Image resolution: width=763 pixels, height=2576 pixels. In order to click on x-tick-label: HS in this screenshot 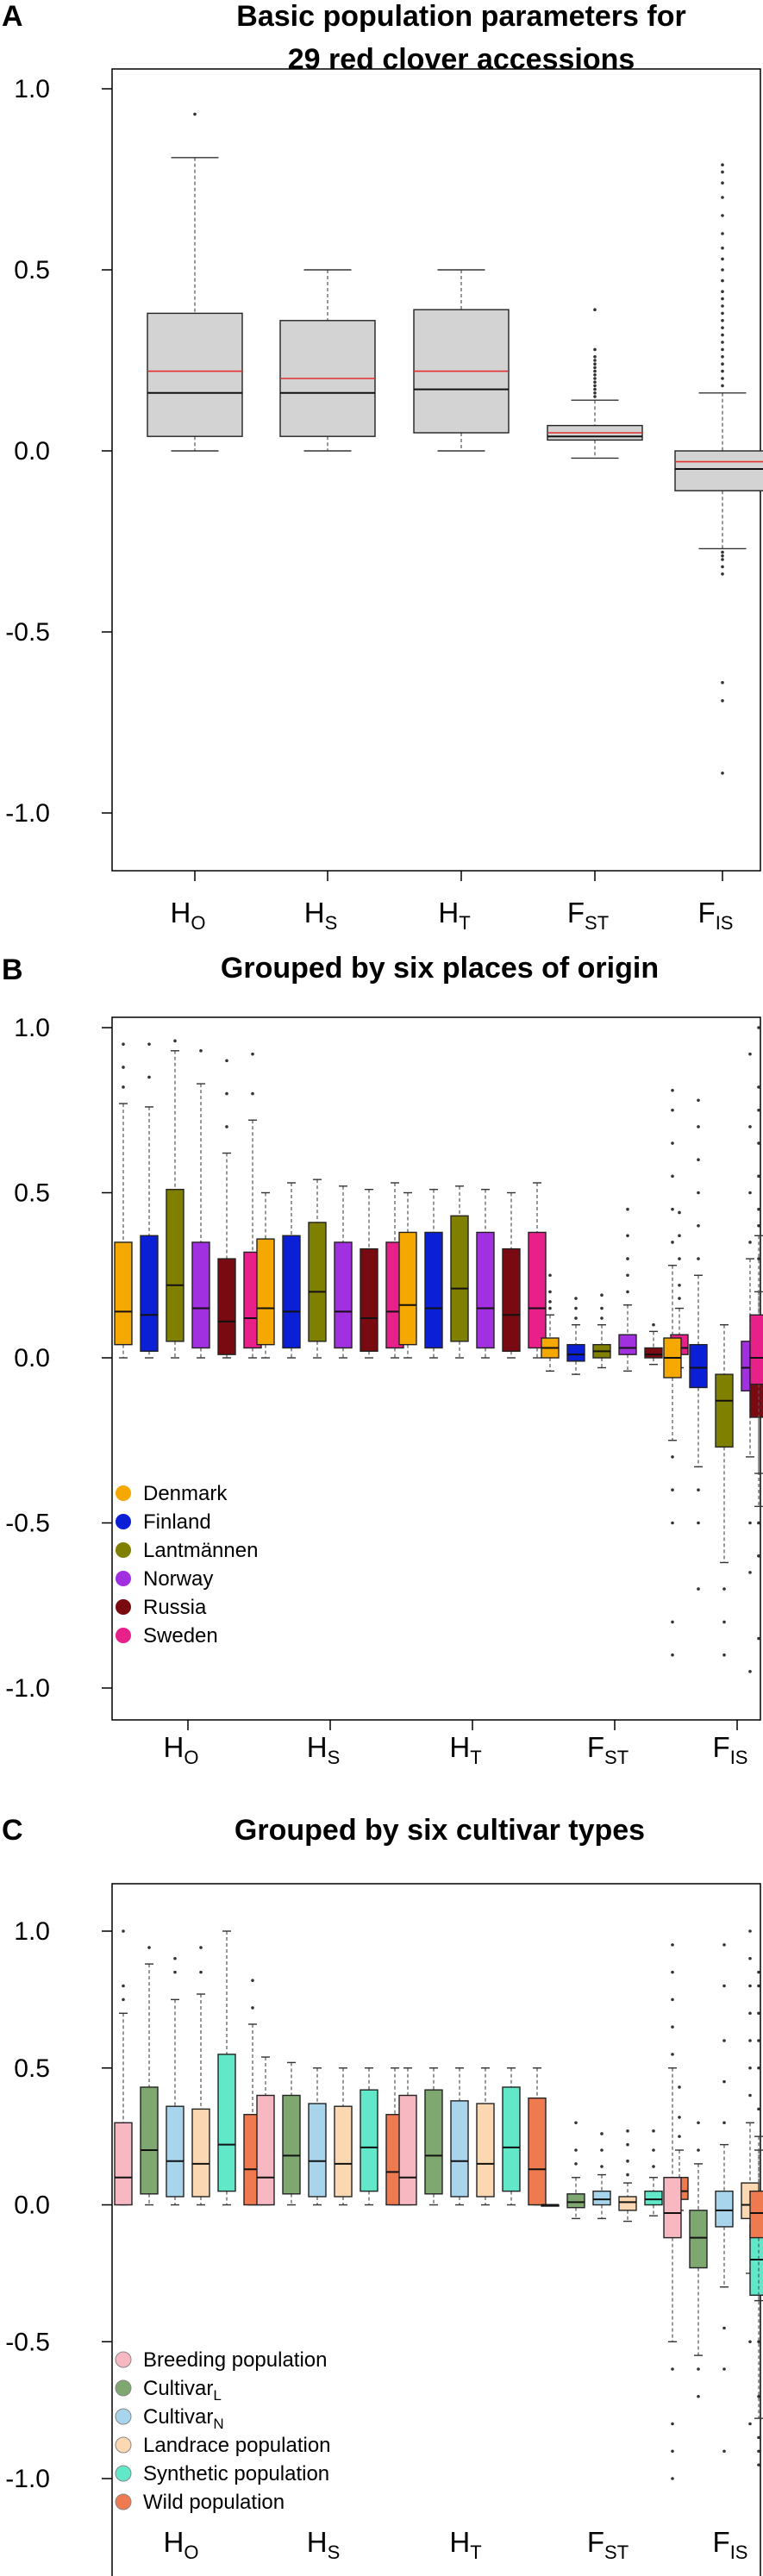, I will do `click(324, 1749)`.